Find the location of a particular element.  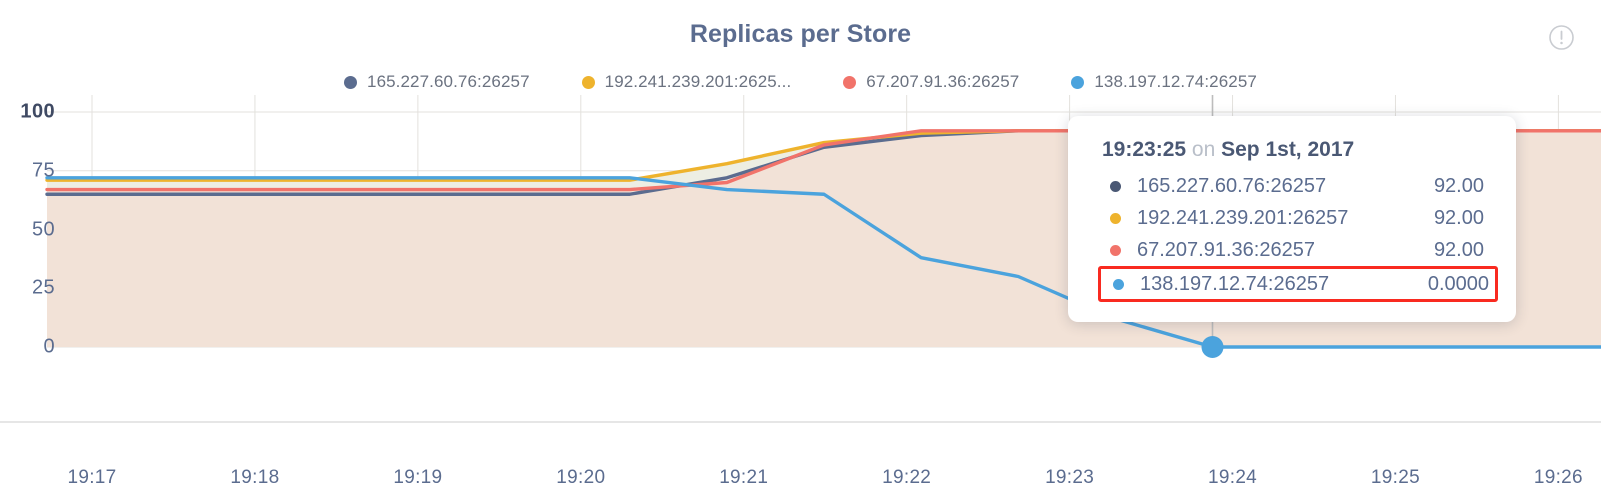

legend-item-label: 165.227.60.76:26257 is located at coordinates (448, 81).